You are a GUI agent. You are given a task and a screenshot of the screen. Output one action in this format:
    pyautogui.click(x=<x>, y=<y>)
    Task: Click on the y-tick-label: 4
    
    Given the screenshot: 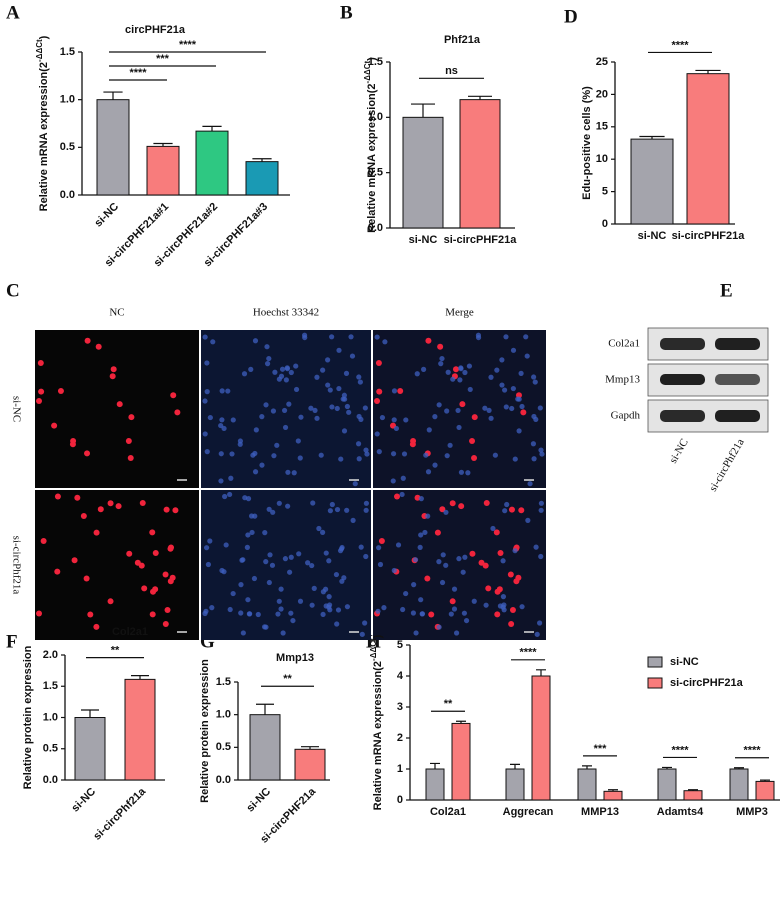 What is the action you would take?
    pyautogui.click(x=400, y=676)
    